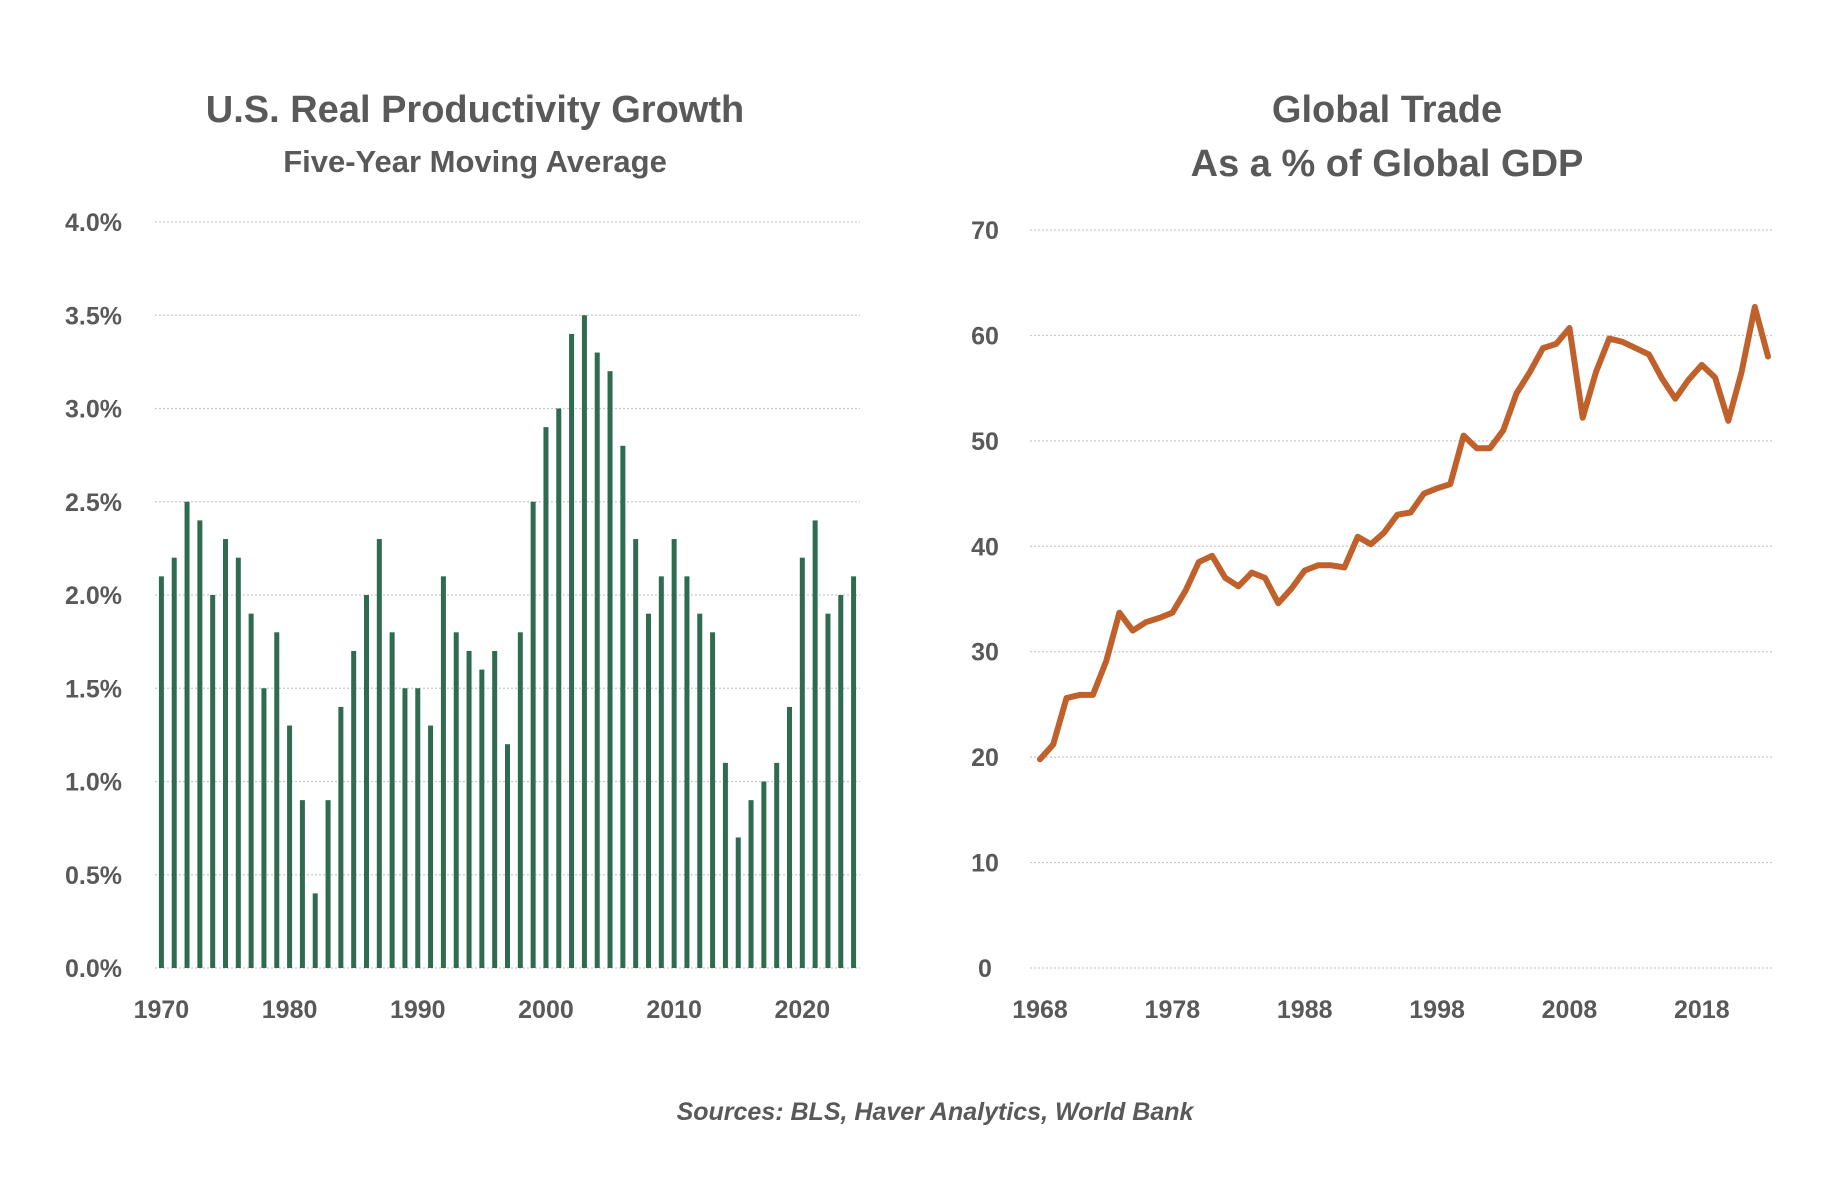 The image size is (1830, 1180). Describe the element at coordinates (674, 1010) in the screenshot. I see `productivity-x-tick-label: 2010` at that location.